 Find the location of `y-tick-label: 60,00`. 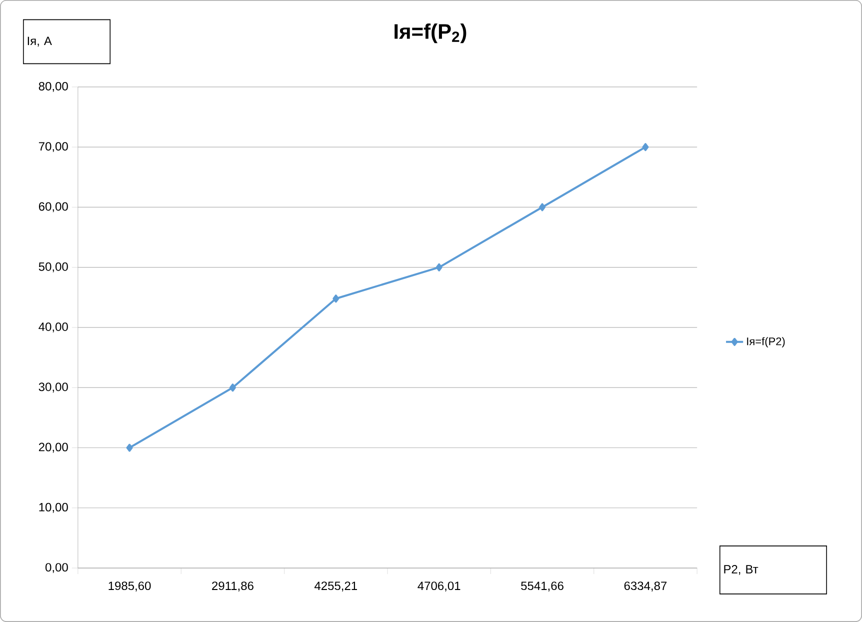

y-tick-label: 60,00 is located at coordinates (53, 207).